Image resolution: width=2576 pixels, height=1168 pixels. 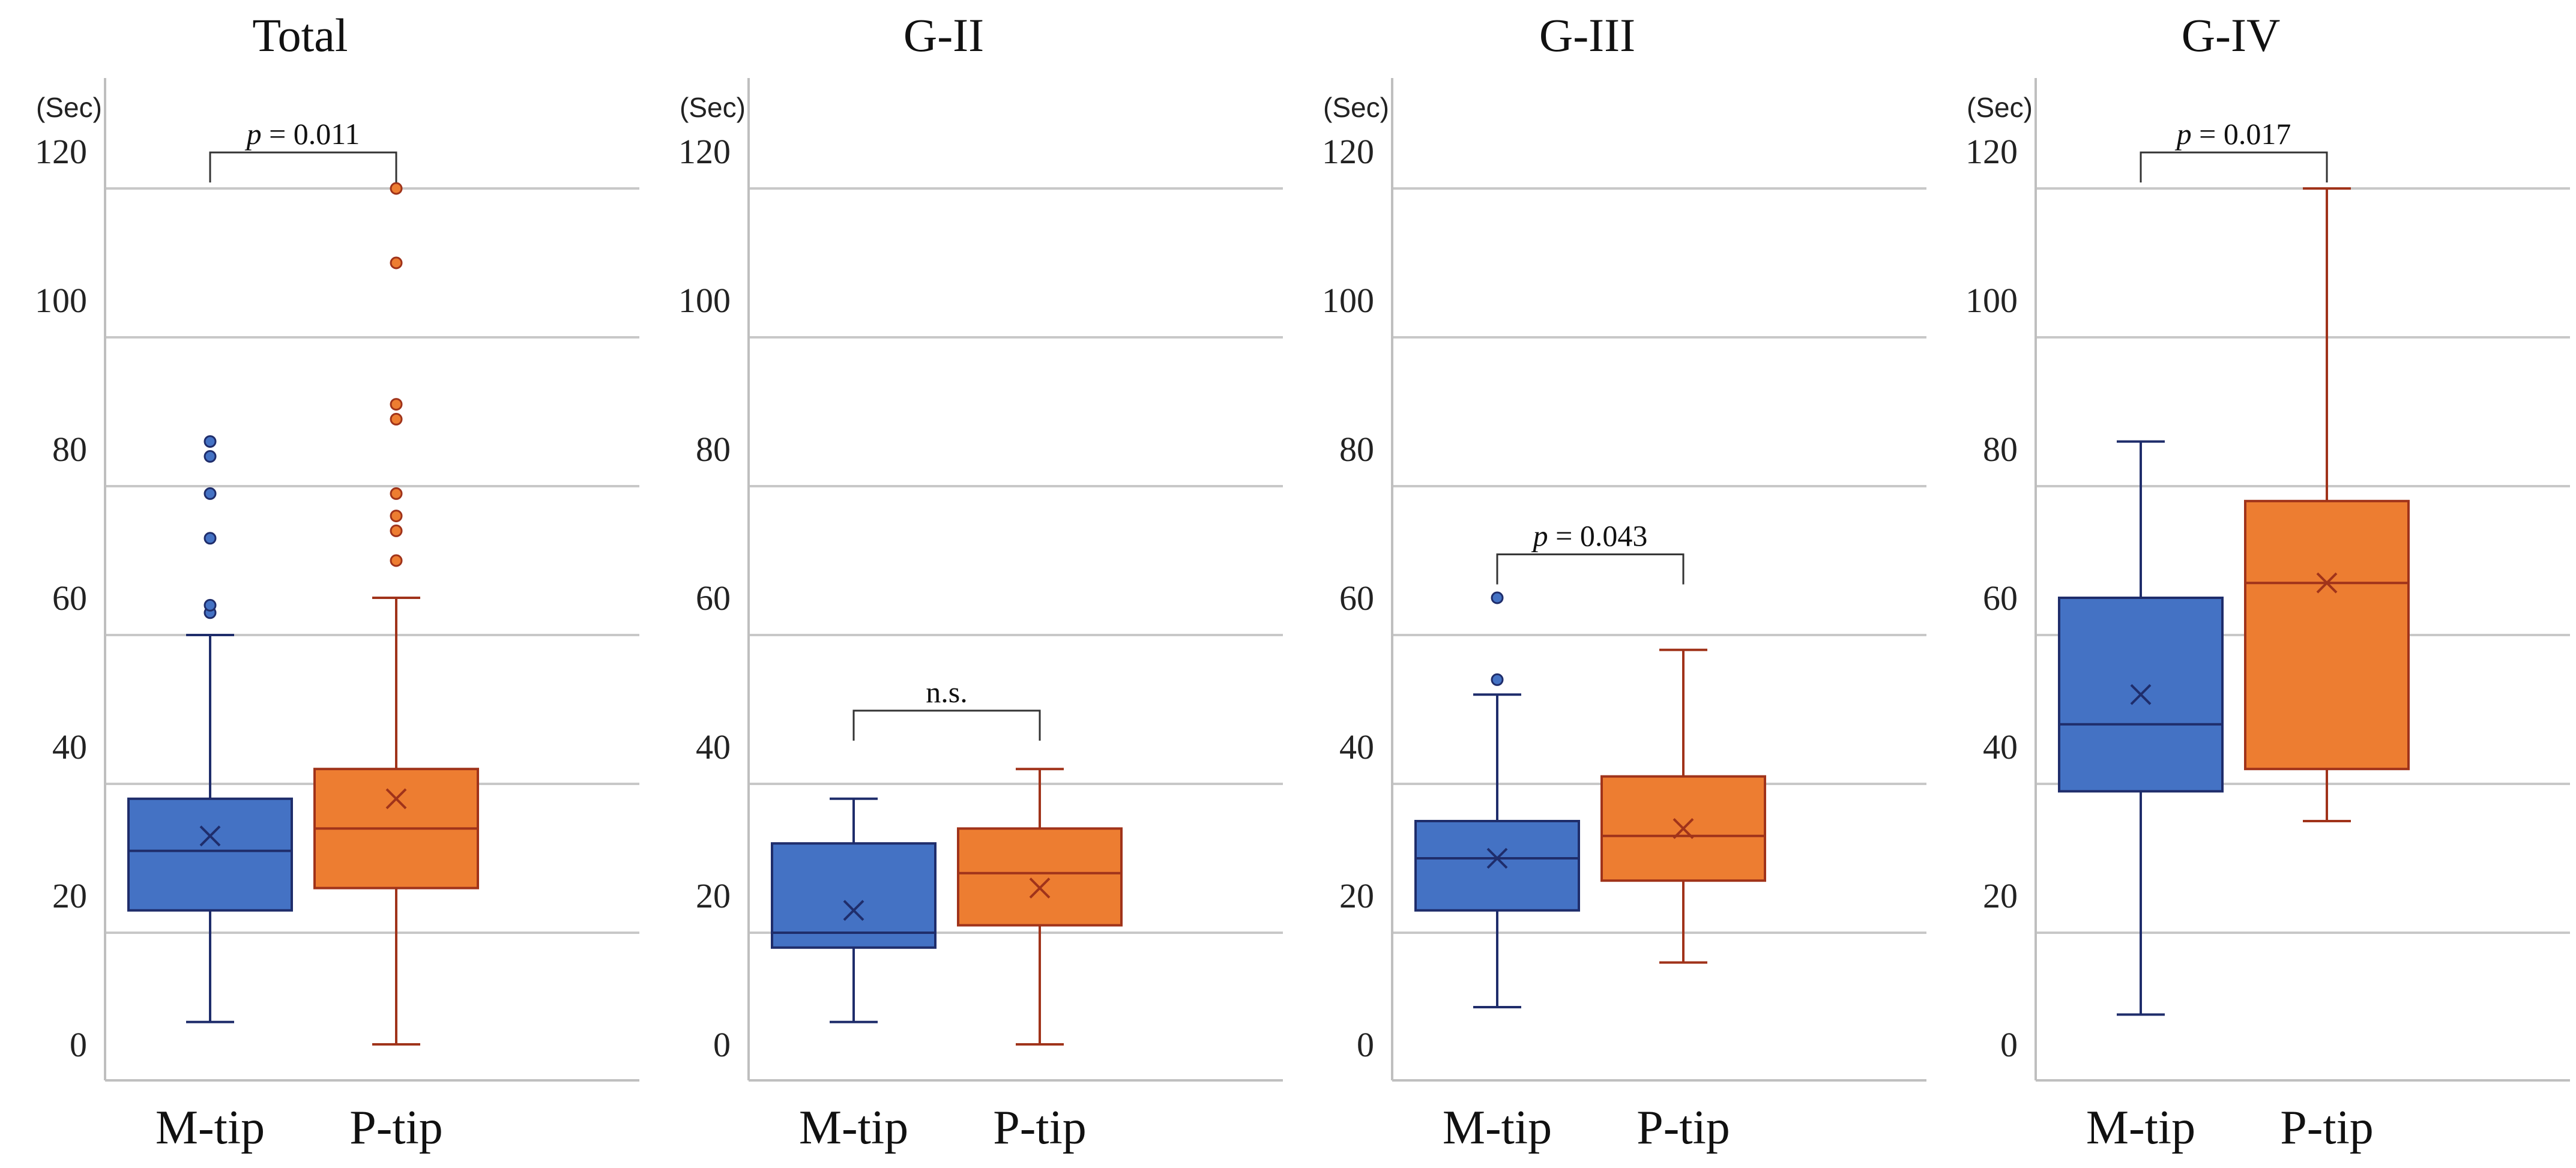 I want to click on panel-title: Total, so click(x=300, y=35).